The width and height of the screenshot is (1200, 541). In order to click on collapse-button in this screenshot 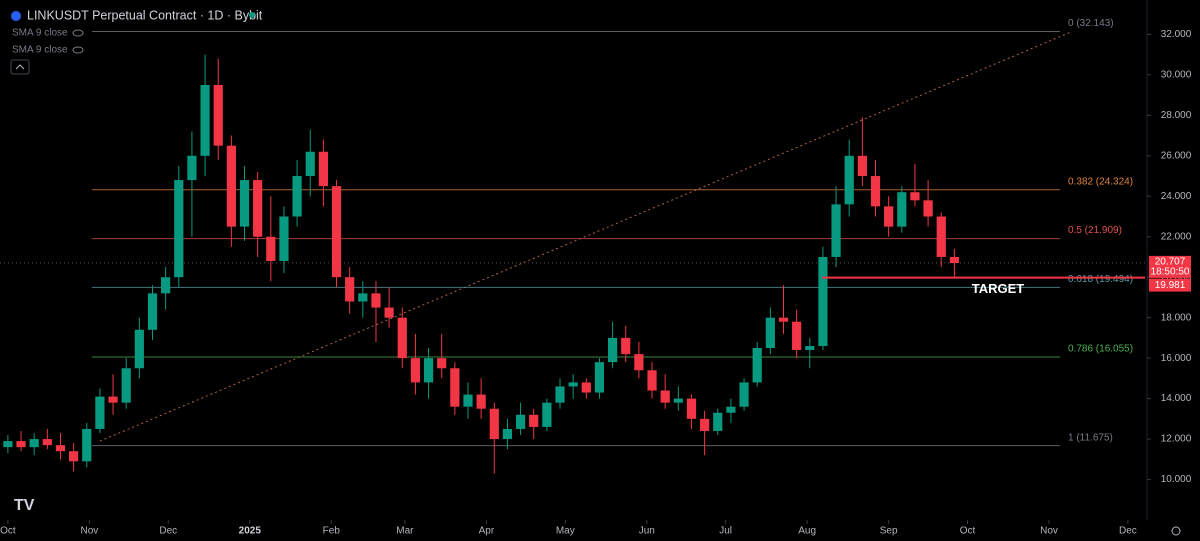, I will do `click(20, 67)`.